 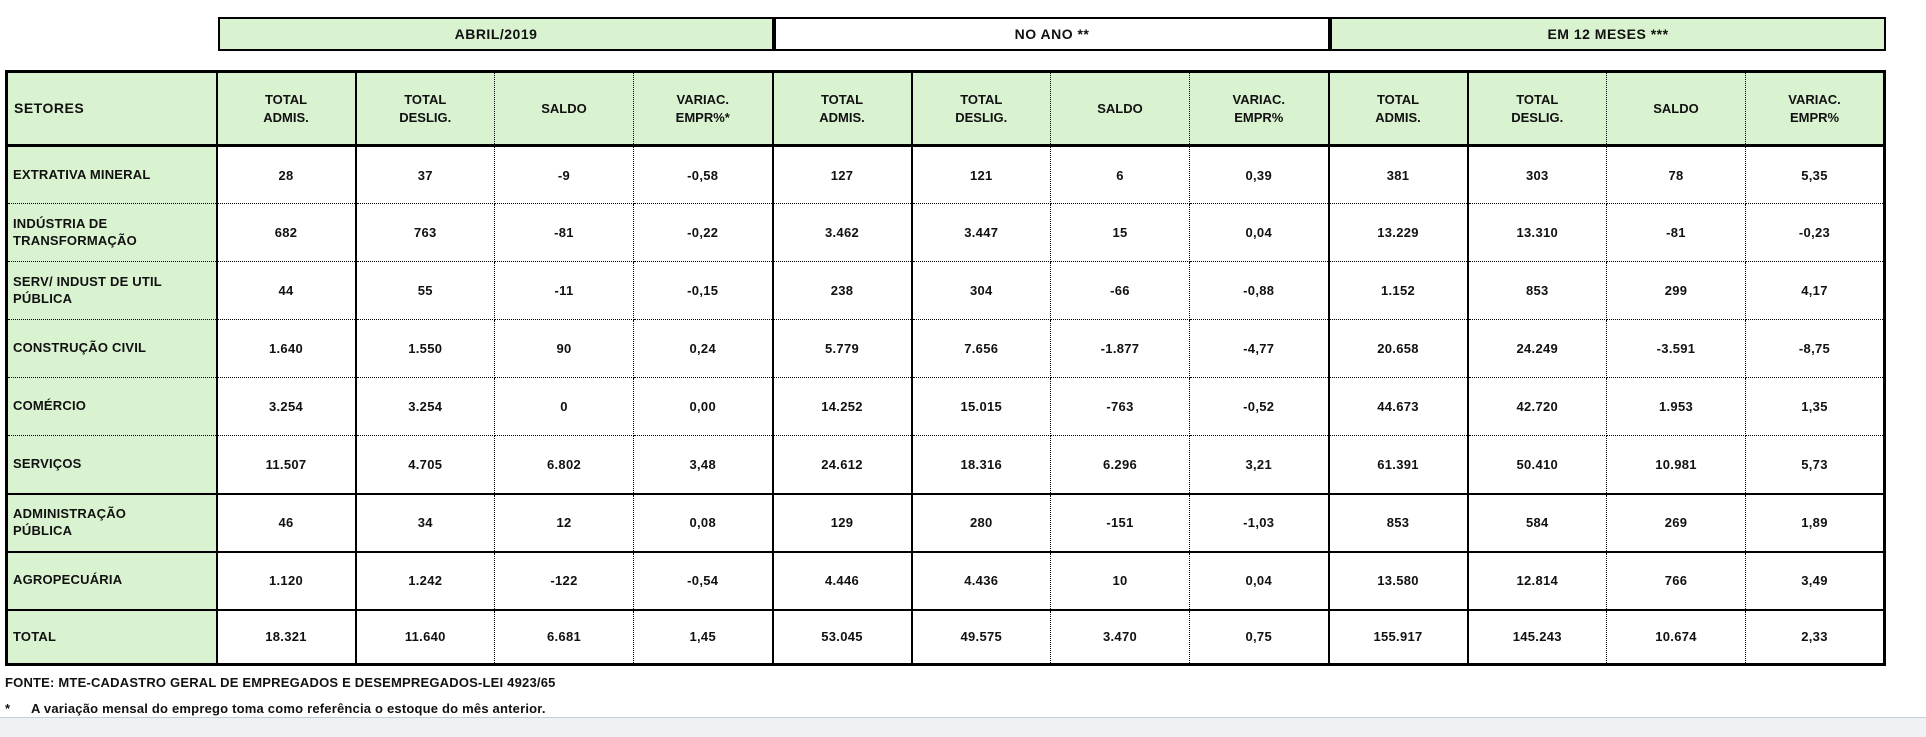 I want to click on value-cell: 3.254, so click(x=425, y=406).